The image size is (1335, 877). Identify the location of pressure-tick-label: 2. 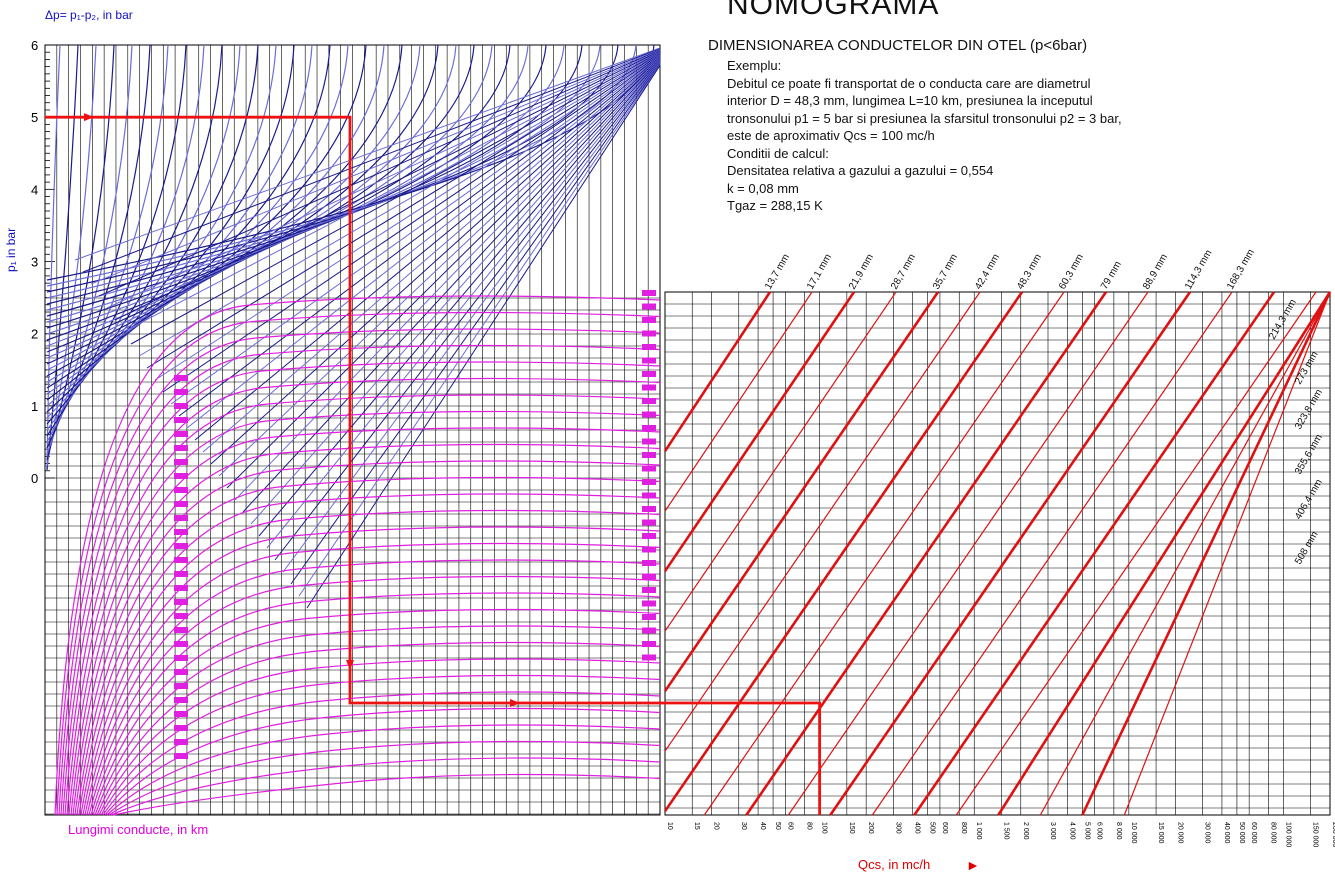
(34, 334).